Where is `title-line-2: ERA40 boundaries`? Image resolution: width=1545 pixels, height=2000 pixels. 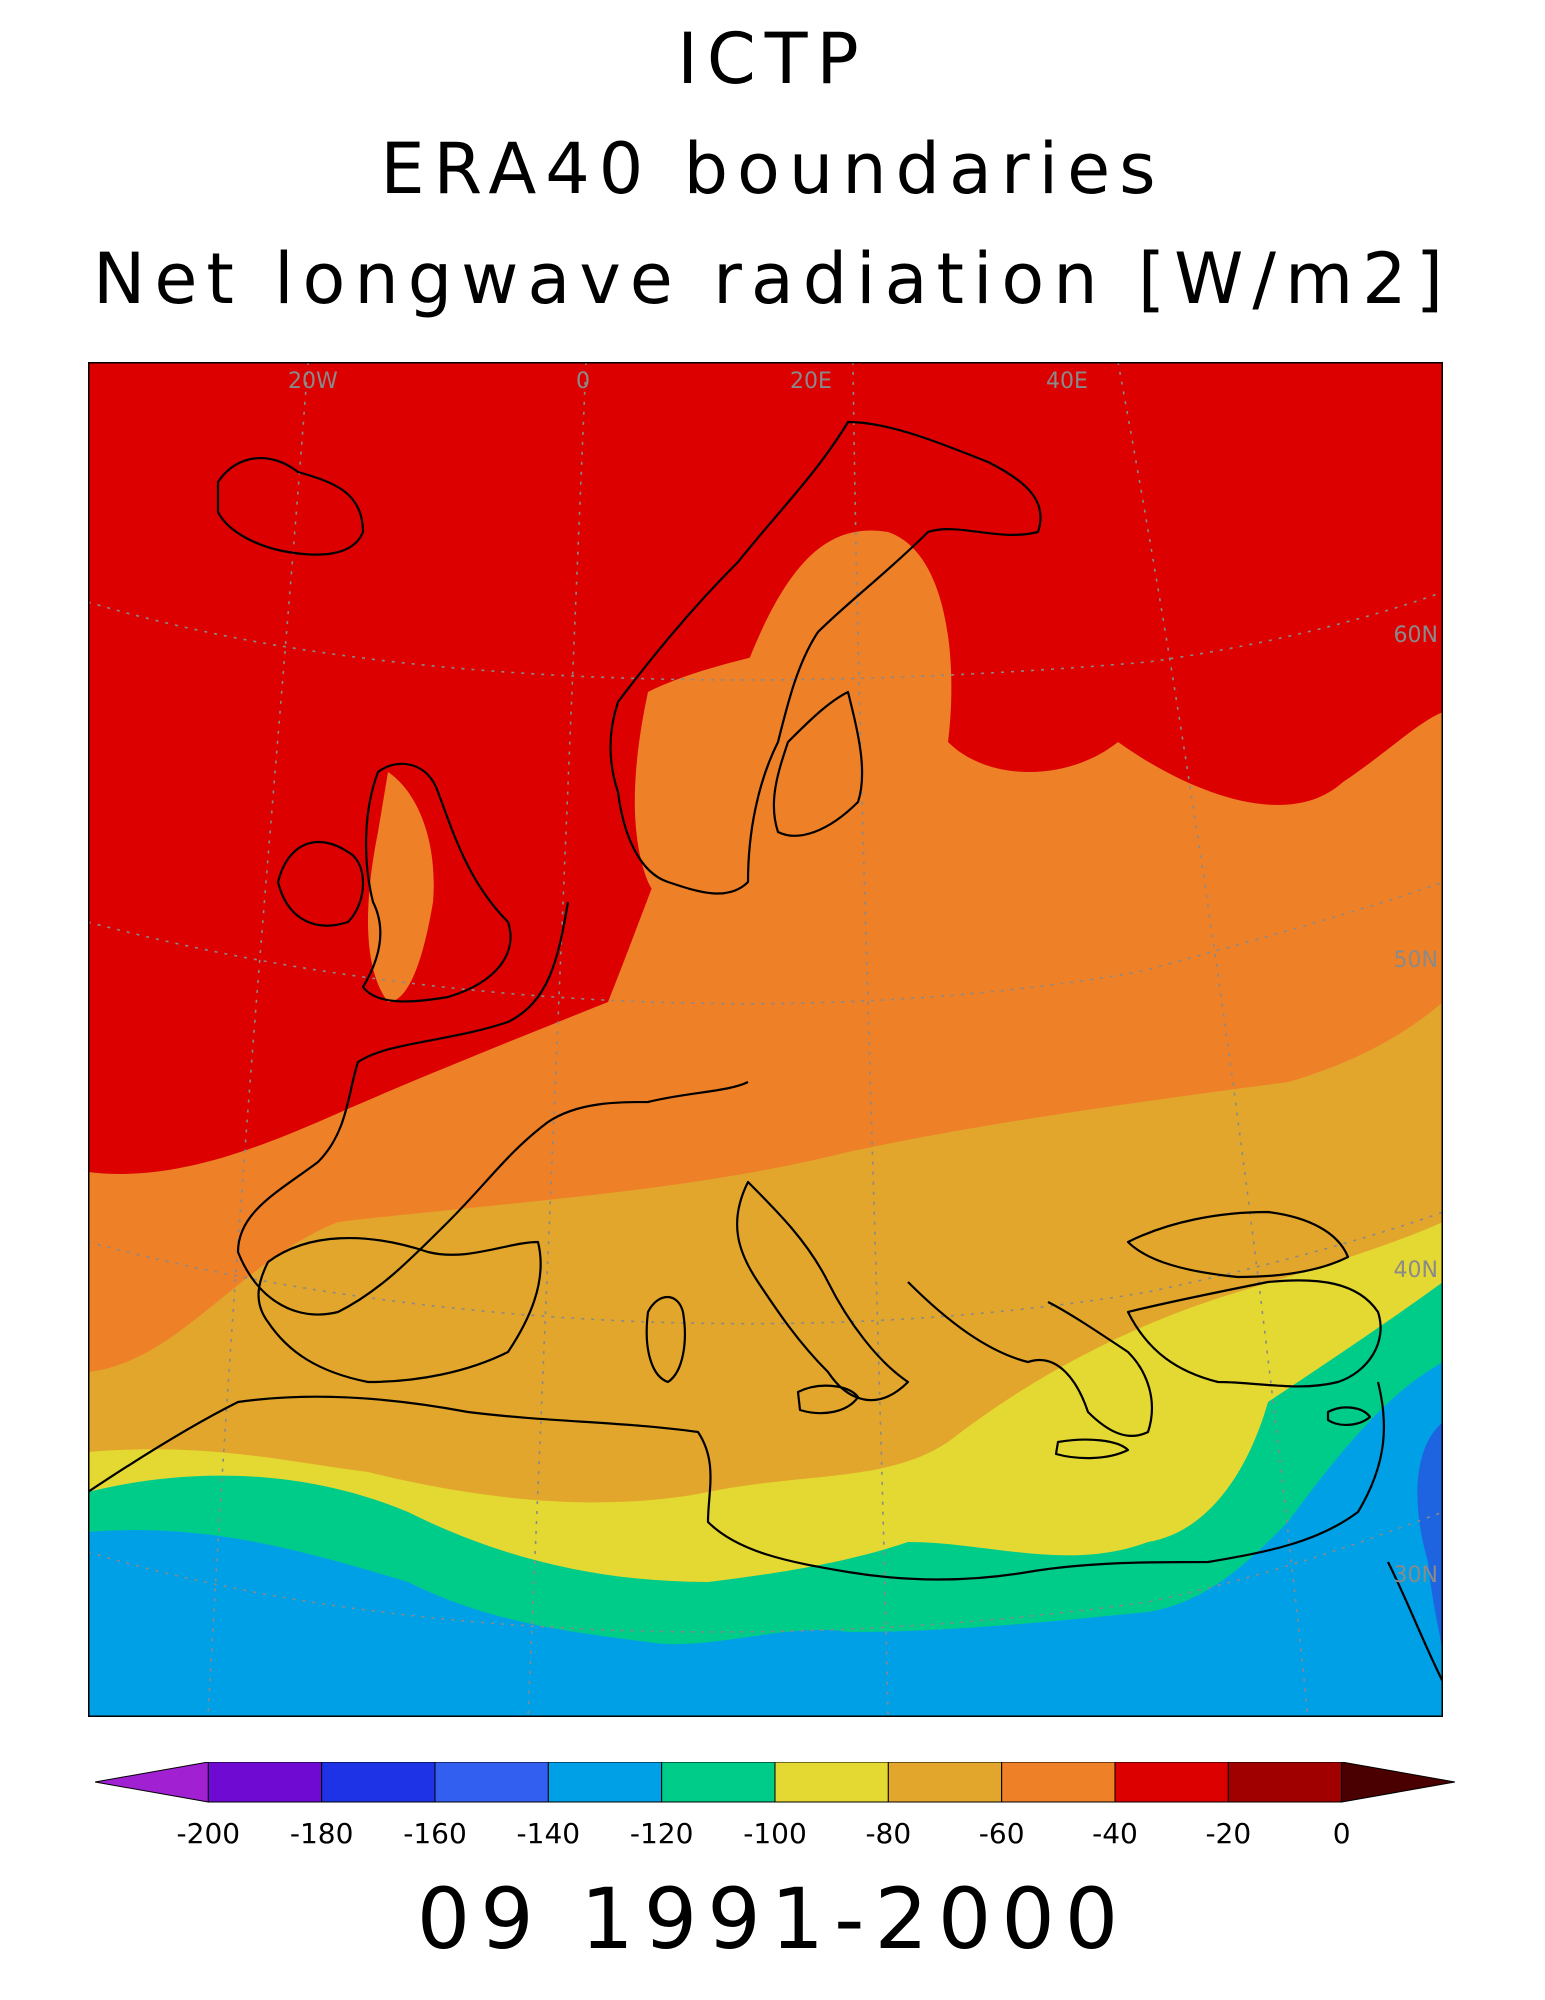
title-line-2: ERA40 boundaries is located at coordinates (772, 169).